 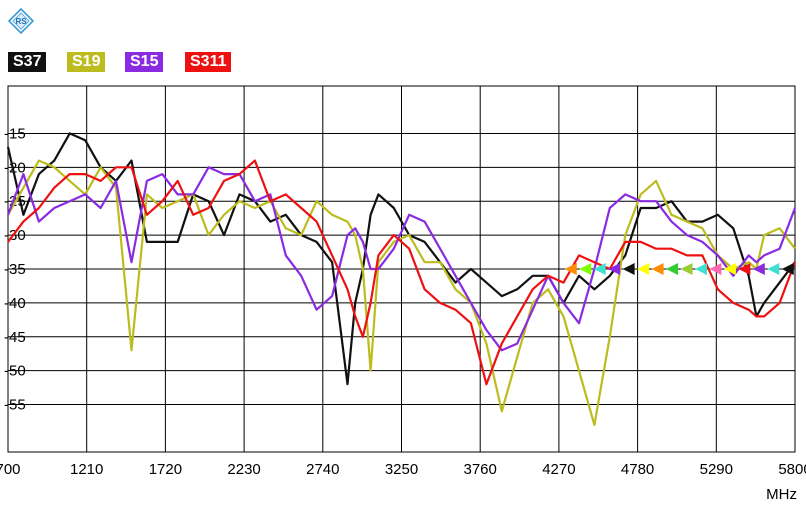 I want to click on x-tick-label: 4270, so click(x=558, y=469).